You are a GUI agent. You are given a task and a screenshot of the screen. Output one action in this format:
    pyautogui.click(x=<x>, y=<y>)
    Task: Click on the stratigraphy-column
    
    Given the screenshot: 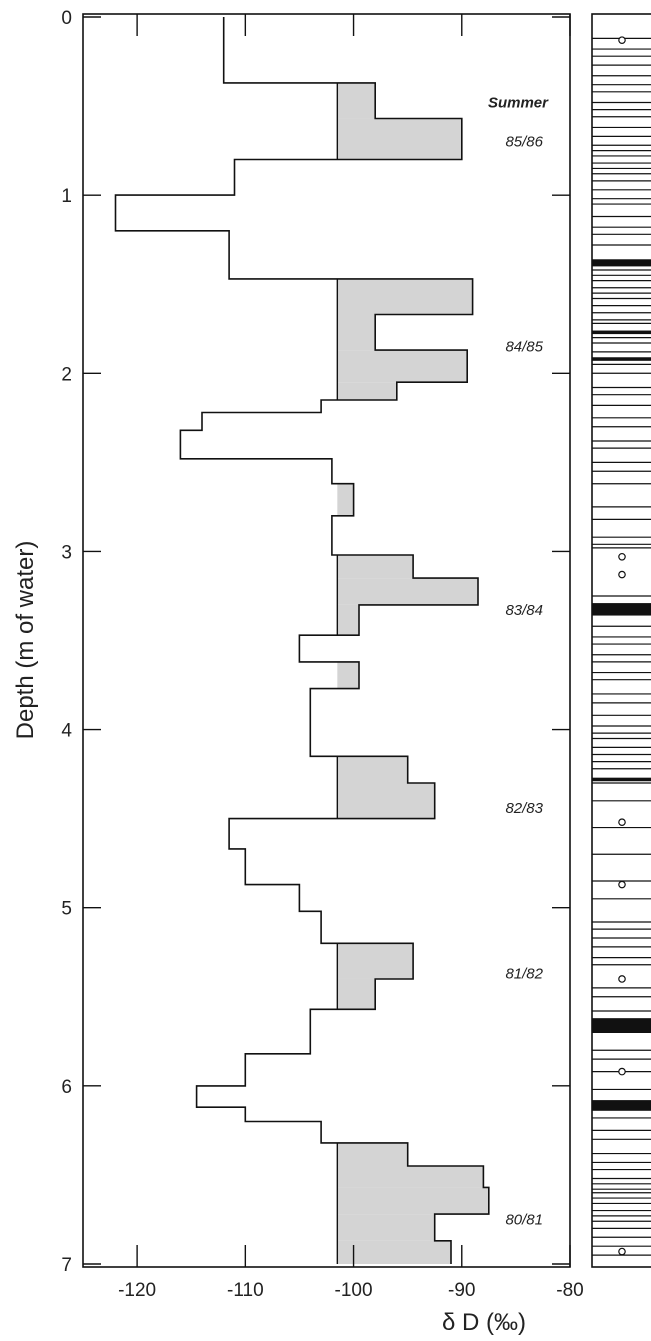 What is the action you would take?
    pyautogui.click(x=621, y=640)
    